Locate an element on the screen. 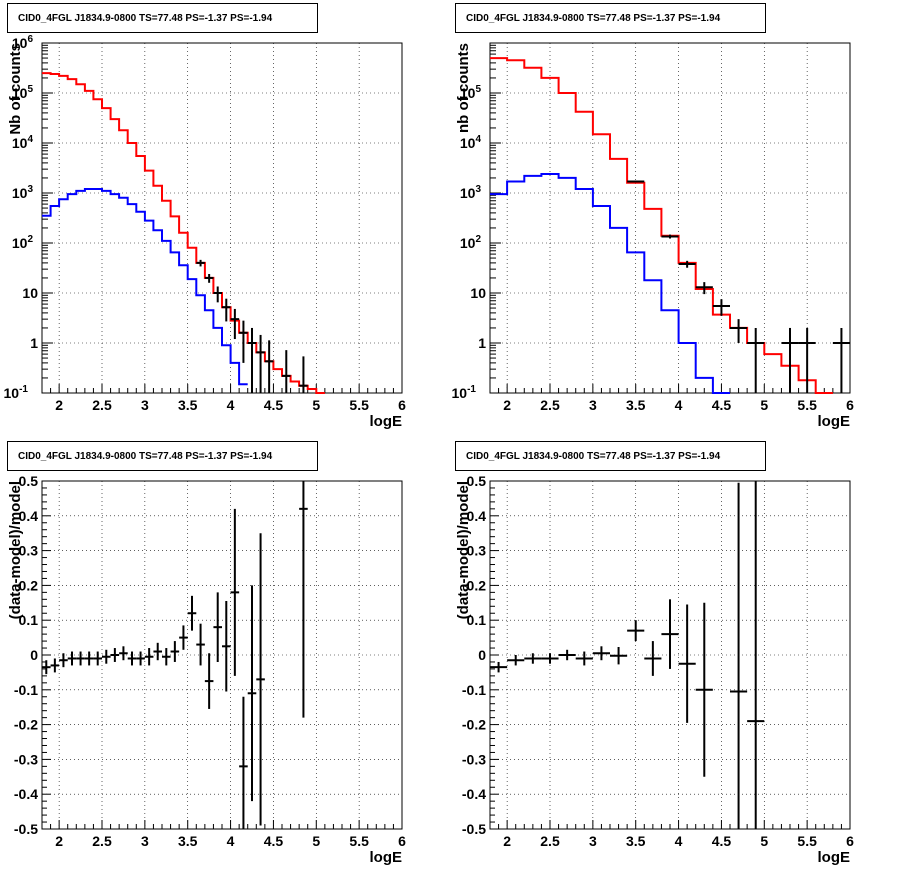 The width and height of the screenshot is (898, 875). y-tick-label: 10⁴ is located at coordinates (23, 142).